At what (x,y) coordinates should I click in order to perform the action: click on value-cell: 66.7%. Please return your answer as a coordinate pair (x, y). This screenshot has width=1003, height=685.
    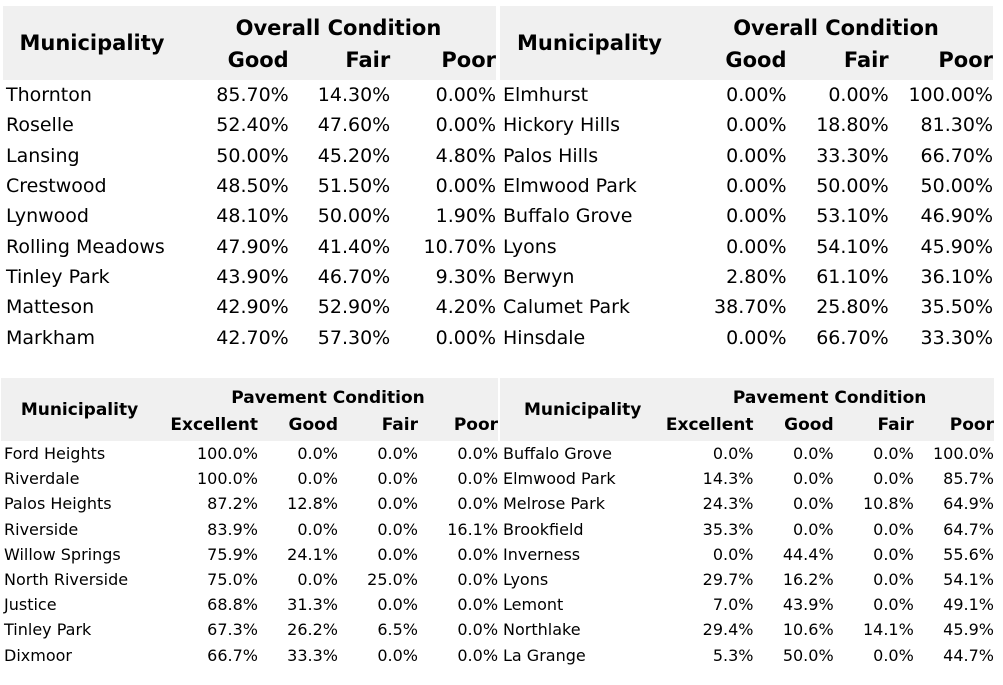
    Looking at the image, I should click on (232, 655).